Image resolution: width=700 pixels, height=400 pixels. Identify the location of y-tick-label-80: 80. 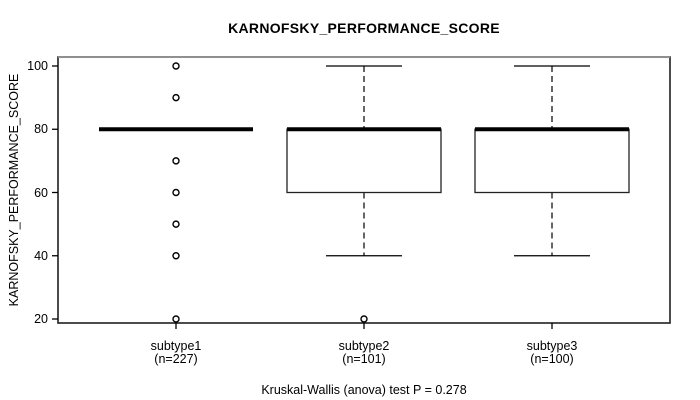
(41, 129).